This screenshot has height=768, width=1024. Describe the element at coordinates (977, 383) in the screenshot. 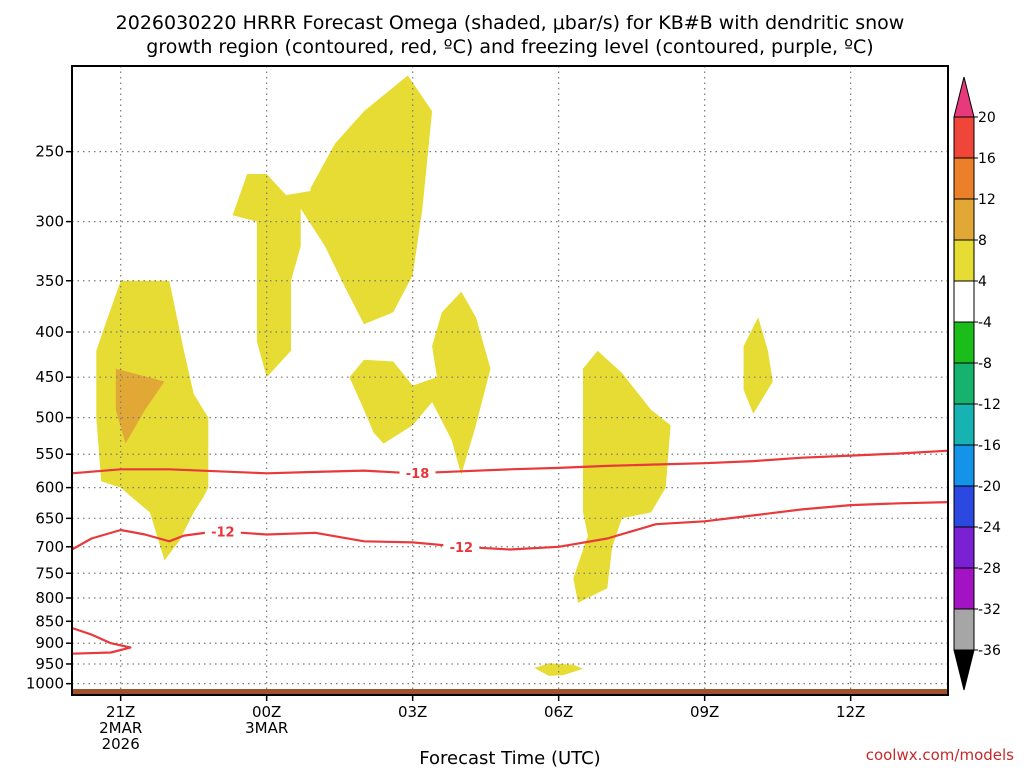

I see `colorbar-legend: 20 16 12 8 4 -4 -8 -12 -16 -20 -24 -28 -32 -36` at that location.